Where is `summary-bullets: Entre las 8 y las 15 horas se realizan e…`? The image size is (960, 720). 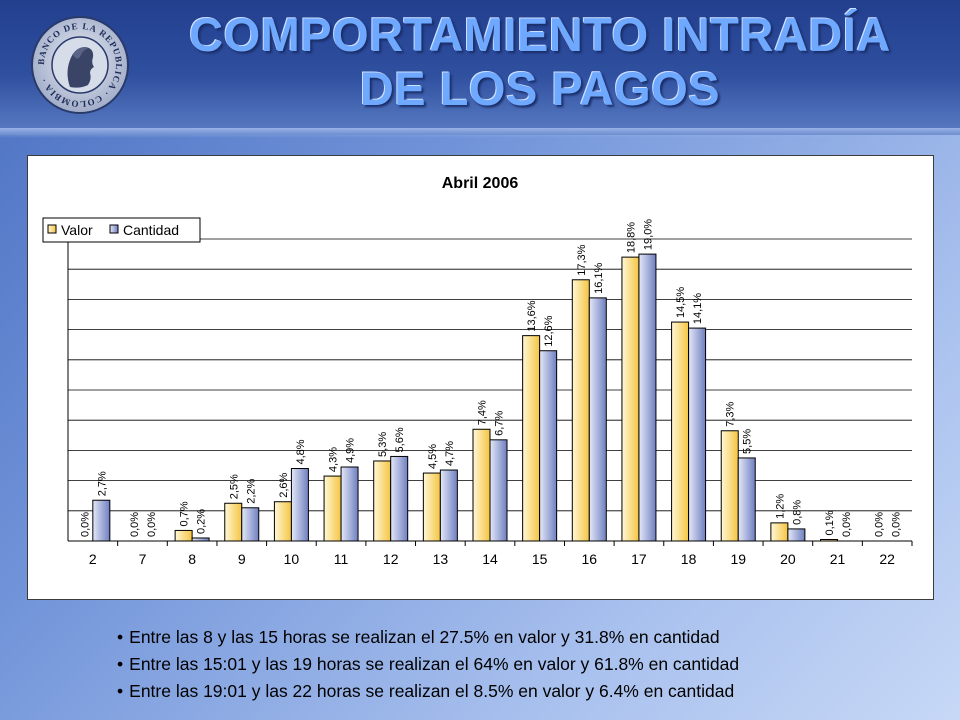
summary-bullets: Entre las 8 y las 15 horas se realizan e… is located at coordinates (527, 664).